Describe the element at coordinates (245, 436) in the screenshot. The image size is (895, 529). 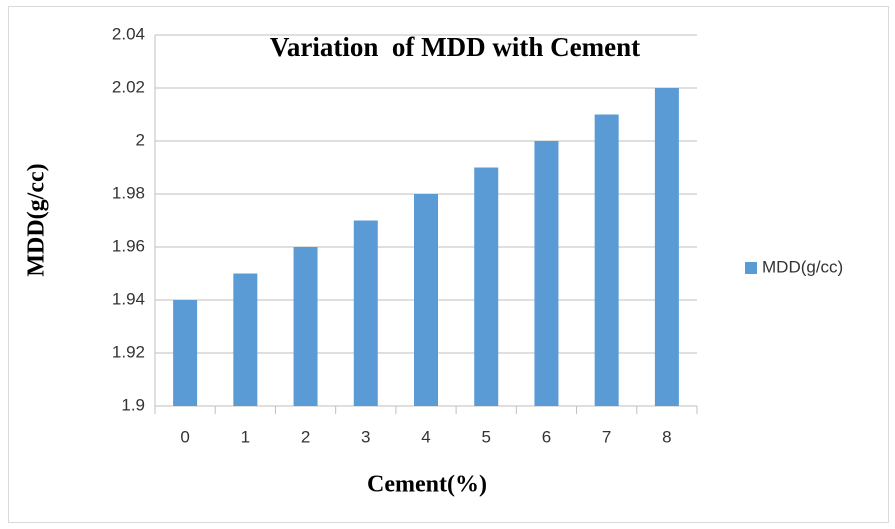
I see `x-tick-label: 1` at that location.